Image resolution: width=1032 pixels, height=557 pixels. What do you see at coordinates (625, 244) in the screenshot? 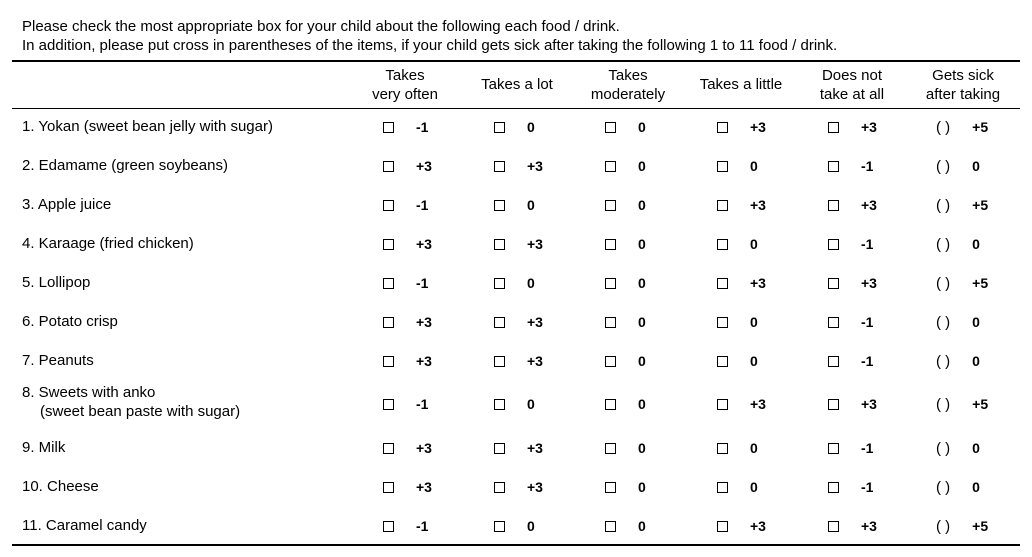
I see `frequency-cell: 0` at bounding box center [625, 244].